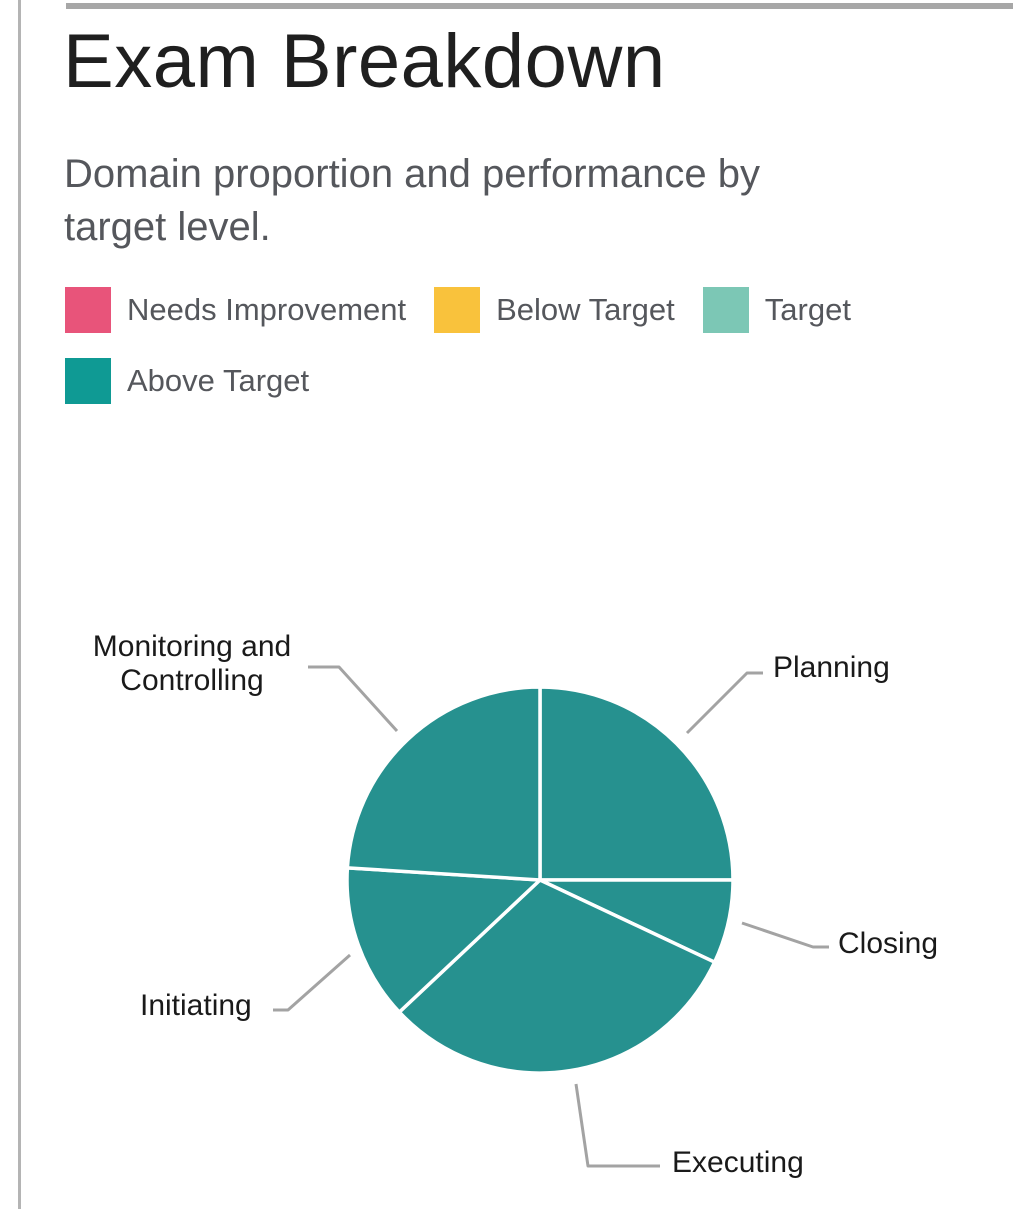  What do you see at coordinates (807, 309) in the screenshot?
I see `legend-label: Target` at bounding box center [807, 309].